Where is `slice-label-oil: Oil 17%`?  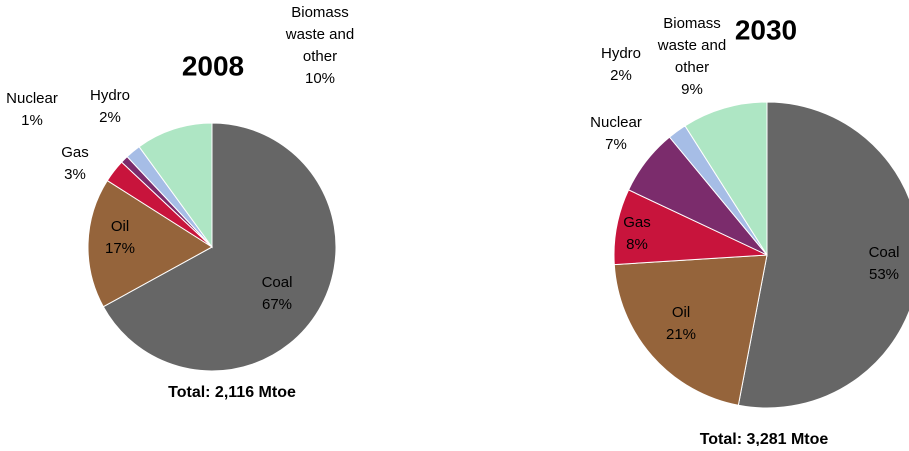
slice-label-oil: Oil 17% is located at coordinates (120, 237).